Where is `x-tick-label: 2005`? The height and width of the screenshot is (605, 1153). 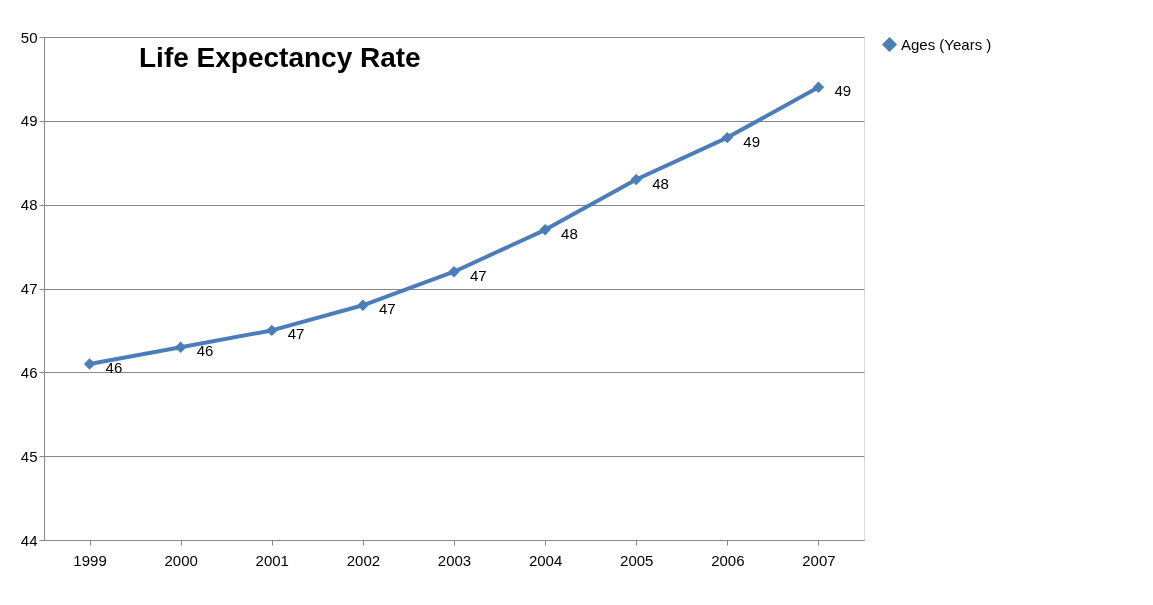
x-tick-label: 2005 is located at coordinates (637, 560).